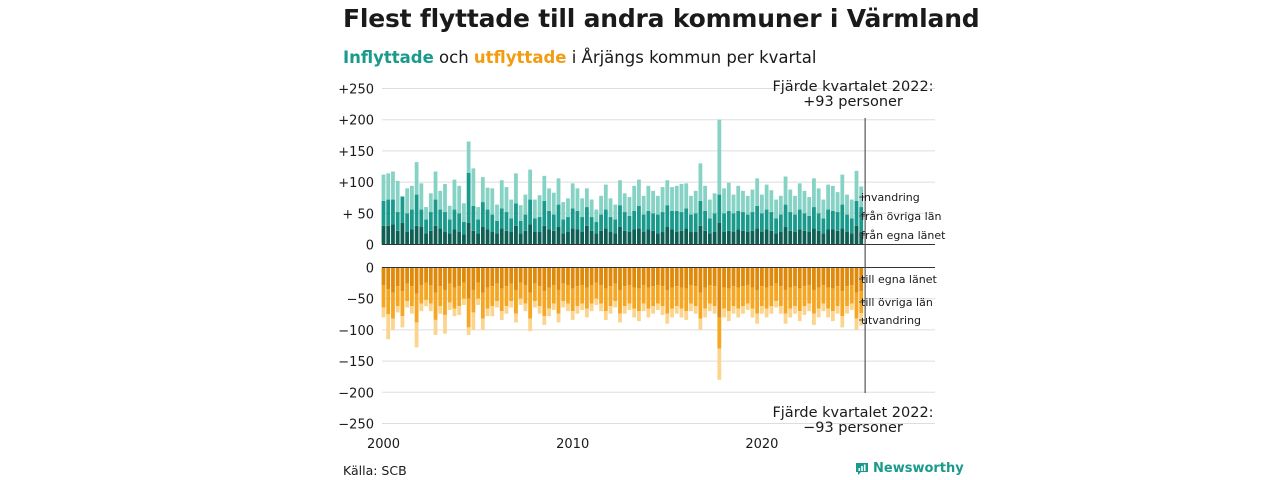 Image resolution: width=1280 pixels, height=480 pixels. I want to click on subtitle-rest: i Årjängs kommun per kvartal, so click(691, 57).